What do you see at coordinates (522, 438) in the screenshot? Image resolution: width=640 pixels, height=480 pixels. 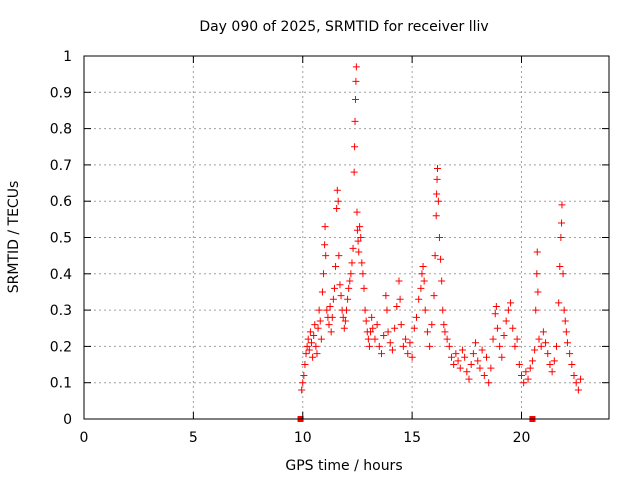 I see `x-tick-label: 20` at bounding box center [522, 438].